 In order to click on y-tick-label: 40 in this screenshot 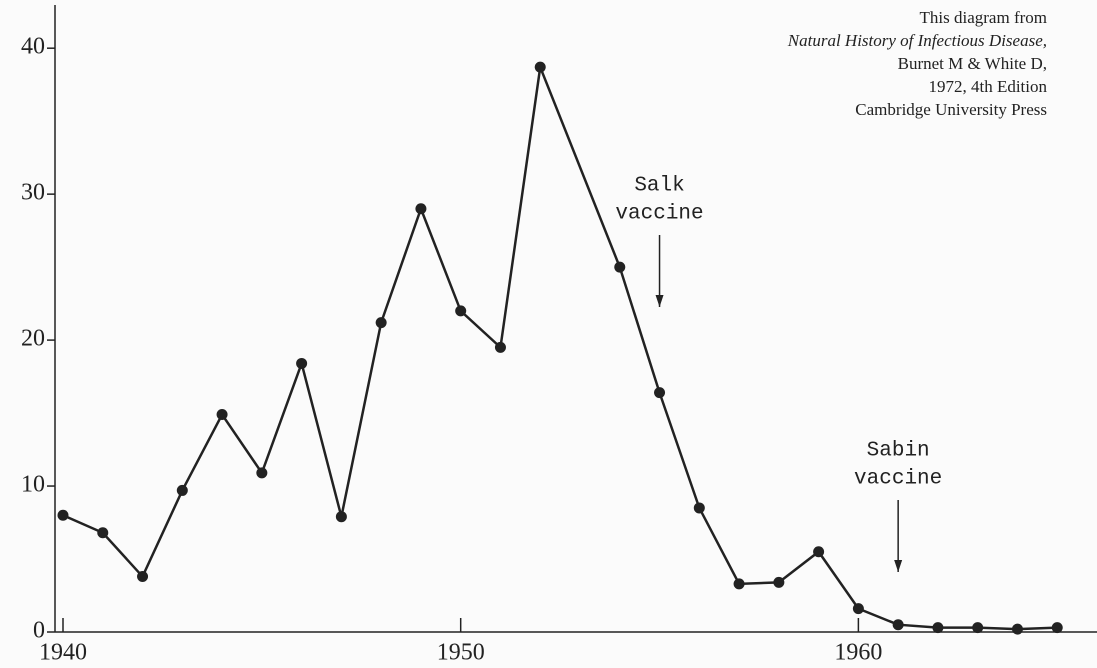, I will do `click(33, 47)`.